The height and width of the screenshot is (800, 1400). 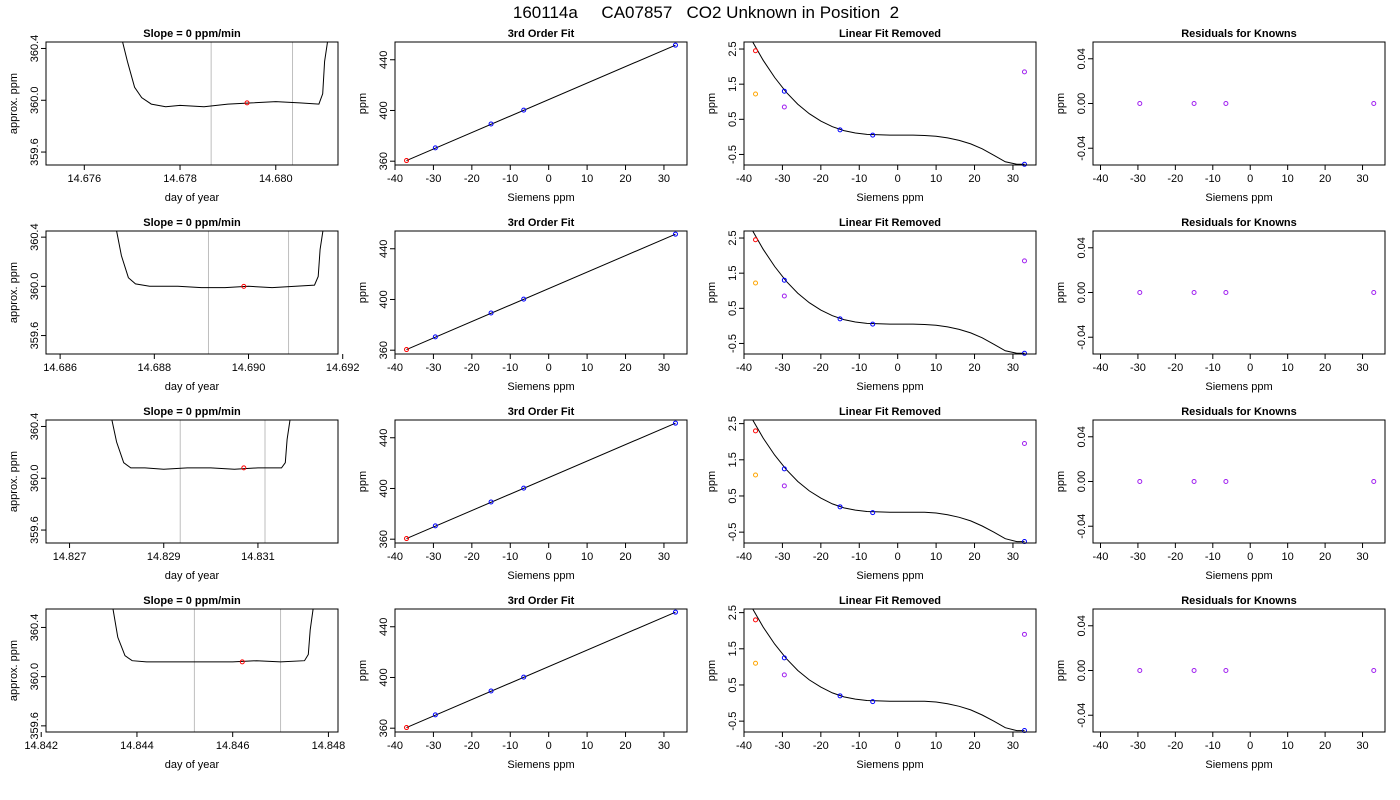 What do you see at coordinates (35, 287) in the screenshot?
I see `y-tick-label: 360.0` at bounding box center [35, 287].